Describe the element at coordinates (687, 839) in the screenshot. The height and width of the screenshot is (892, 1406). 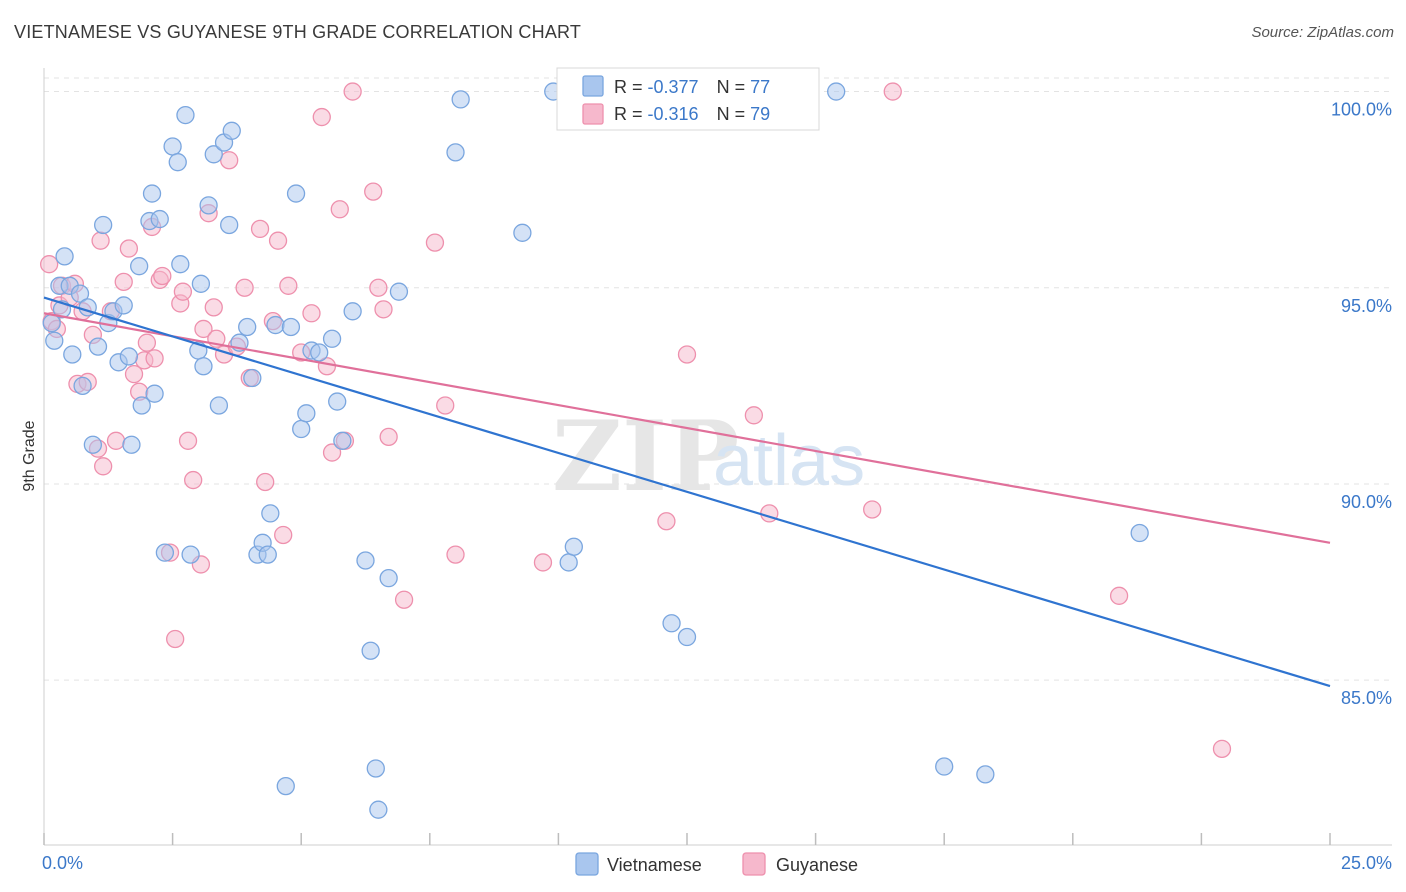
I see `x-ticks` at that location.